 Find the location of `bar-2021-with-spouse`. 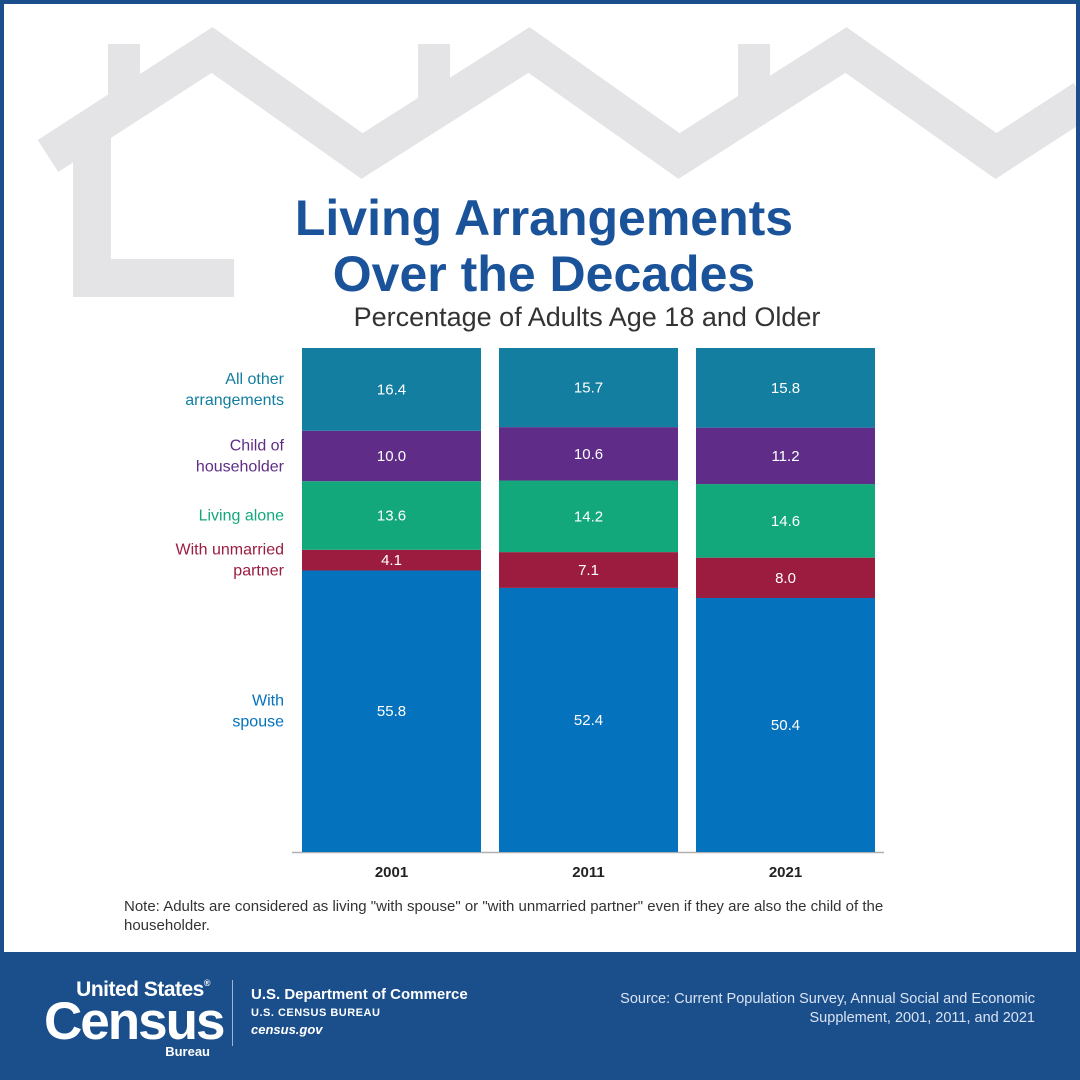

bar-2021-with-spouse is located at coordinates (785, 724).